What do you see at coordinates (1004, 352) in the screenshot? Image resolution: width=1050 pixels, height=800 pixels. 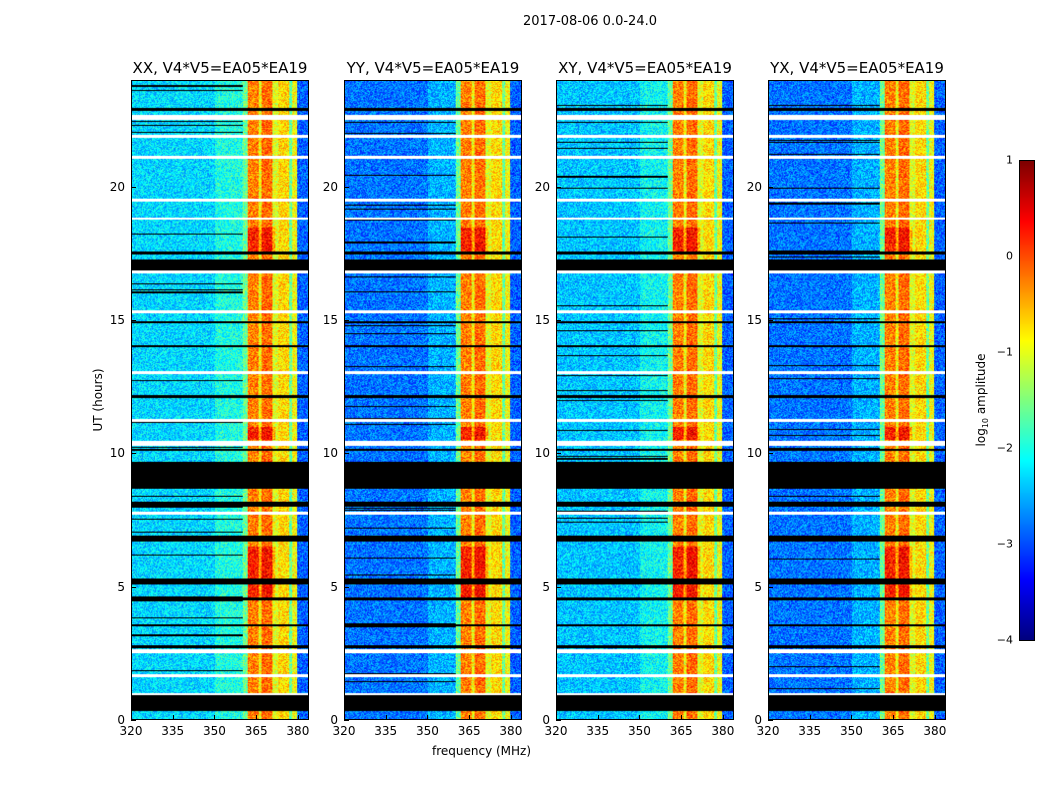 I see `colorbar-tick-label: −1` at bounding box center [1004, 352].